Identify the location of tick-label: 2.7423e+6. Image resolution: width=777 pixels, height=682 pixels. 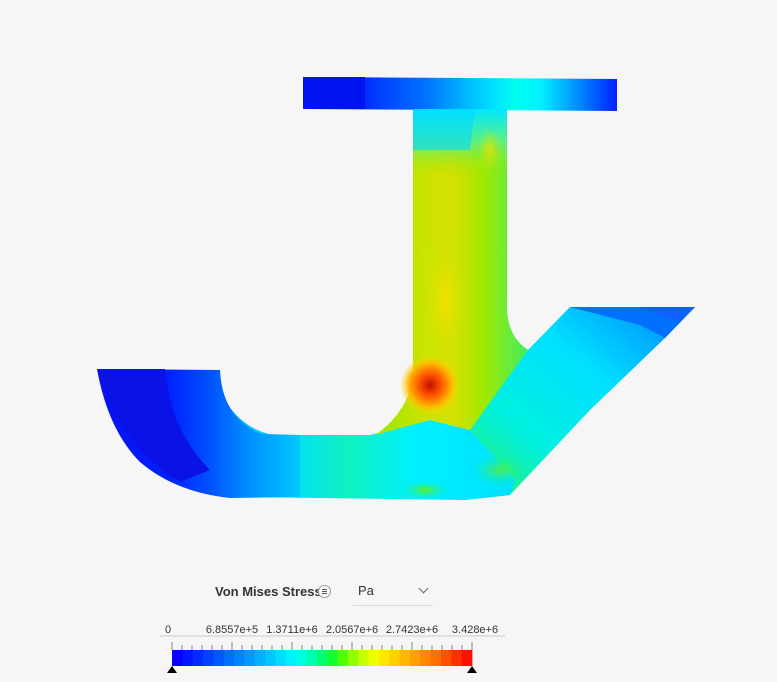
(412, 630).